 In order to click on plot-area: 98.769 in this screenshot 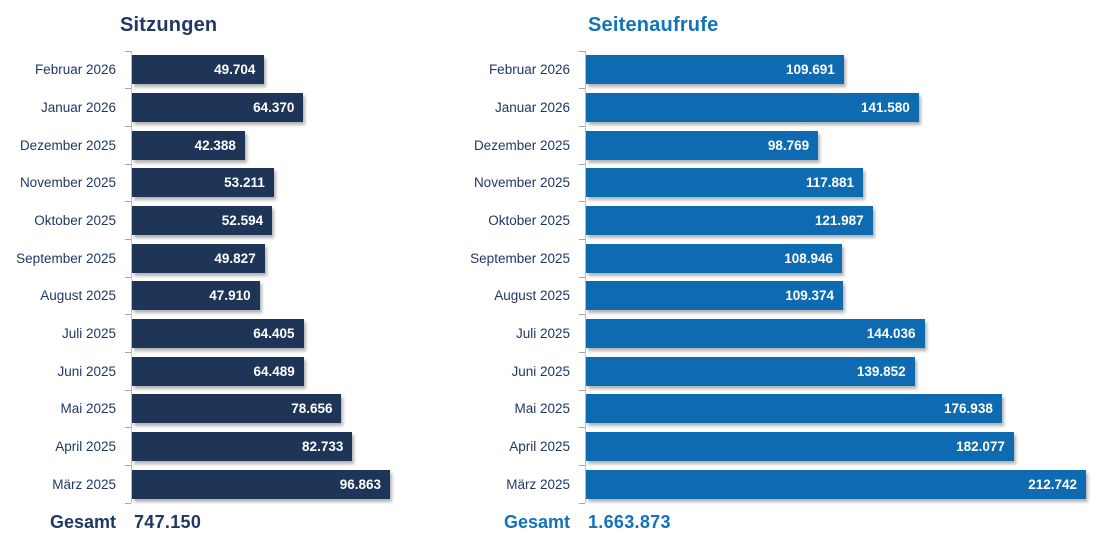, I will do `click(832, 145)`.